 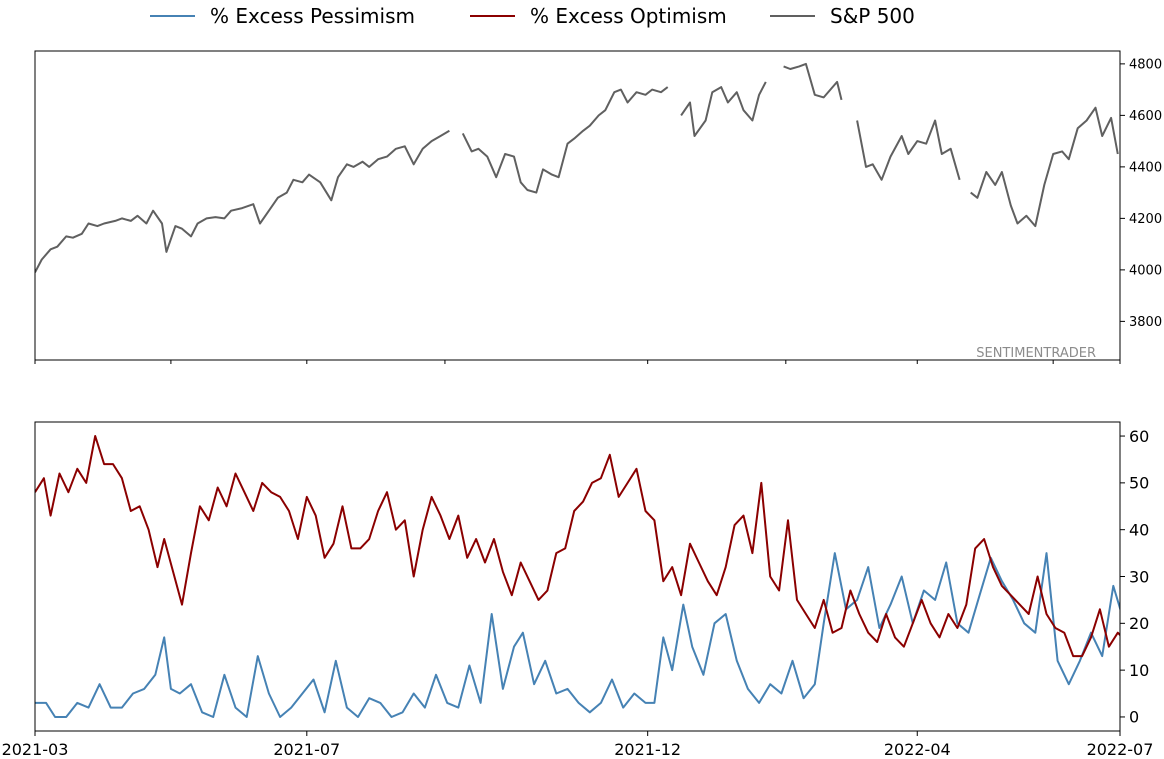 I want to click on x-tick-label: 2021-03, so click(x=35, y=749).